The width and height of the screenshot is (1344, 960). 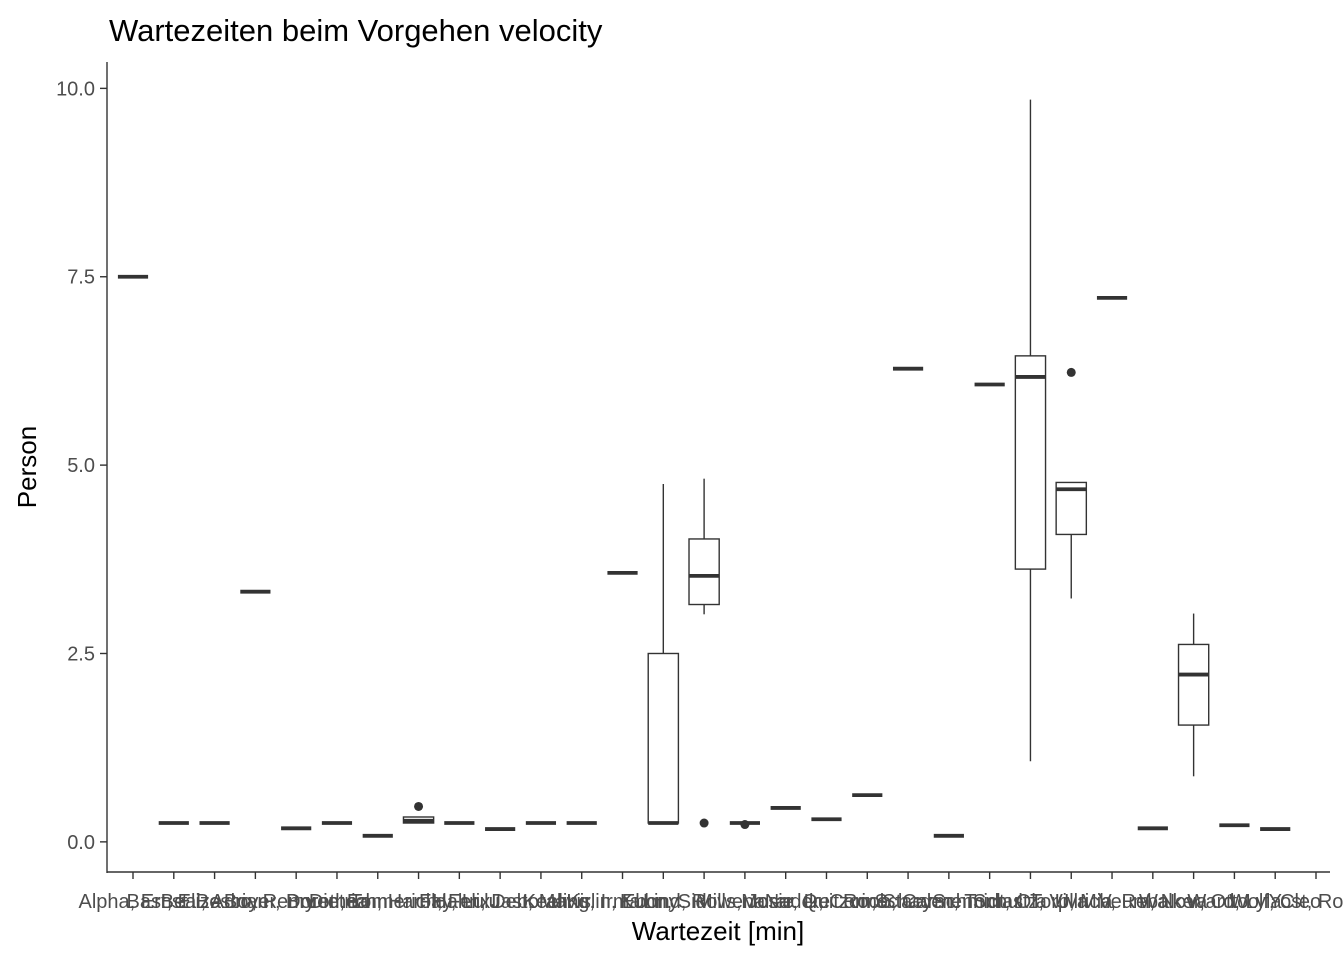 I want to click on y-axis: 0.0 2.5 5.0 7.5 10.0, so click(x=82, y=467).